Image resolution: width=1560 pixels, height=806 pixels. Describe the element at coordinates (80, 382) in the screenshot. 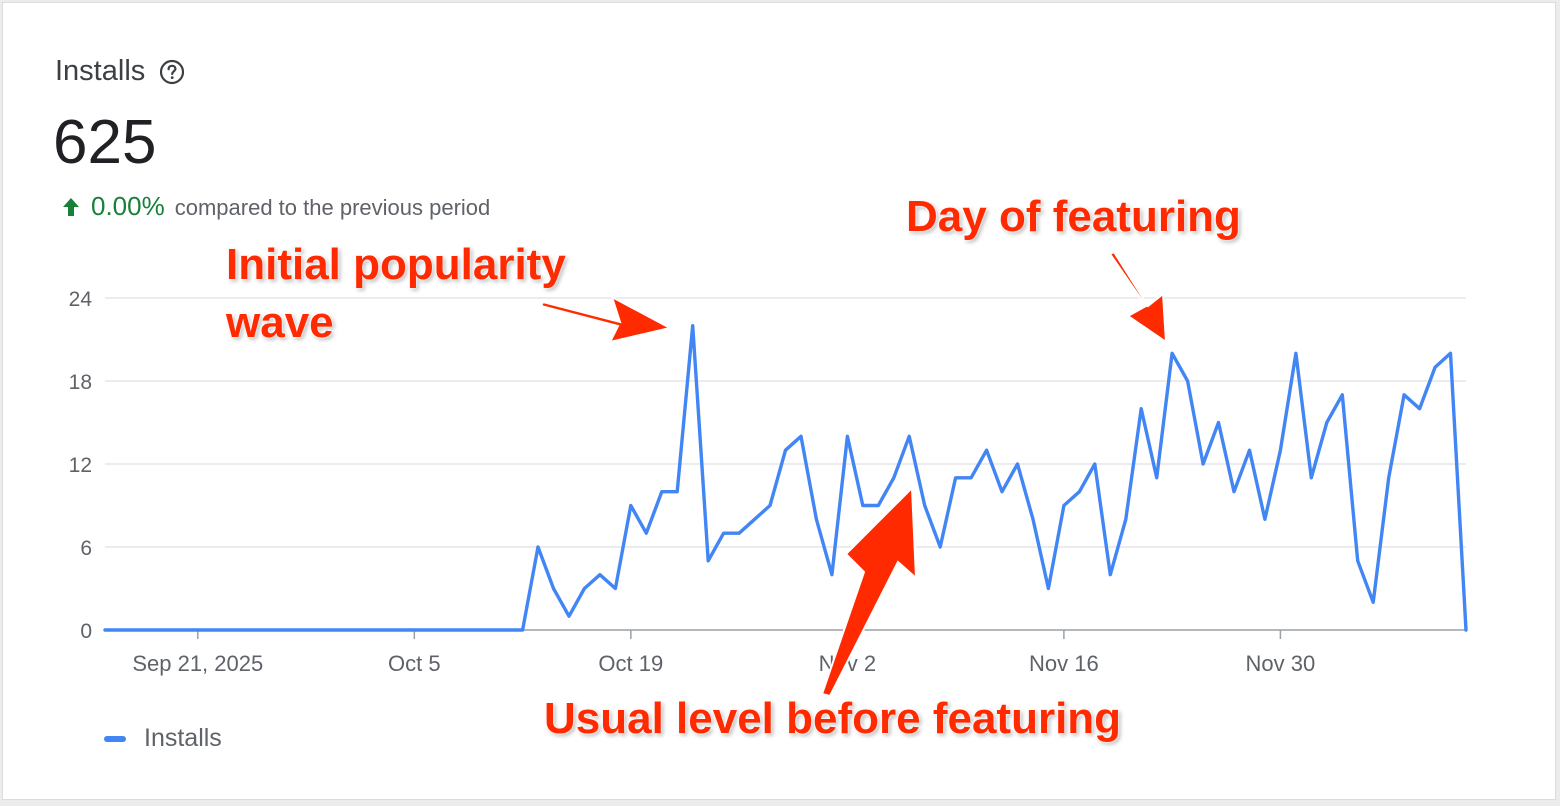

I see `y-tick-label: 18` at that location.